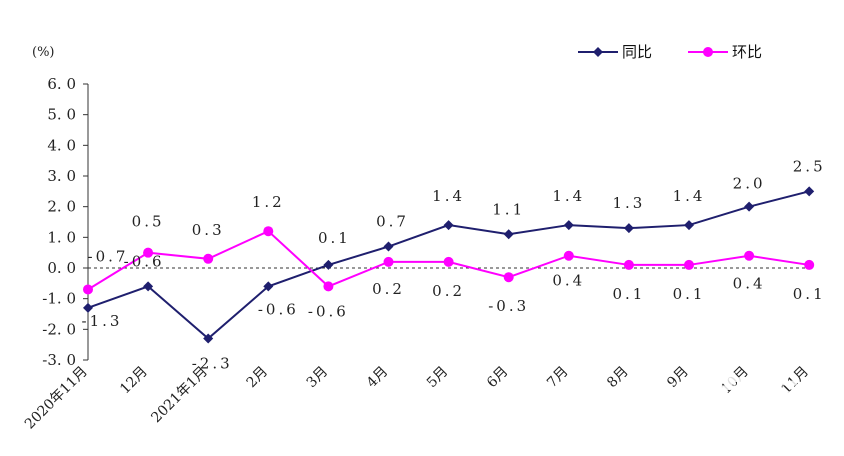 The height and width of the screenshot is (456, 844). What do you see at coordinates (108, 256) in the screenshot?
I see `data-label-mom: -0.7` at bounding box center [108, 256].